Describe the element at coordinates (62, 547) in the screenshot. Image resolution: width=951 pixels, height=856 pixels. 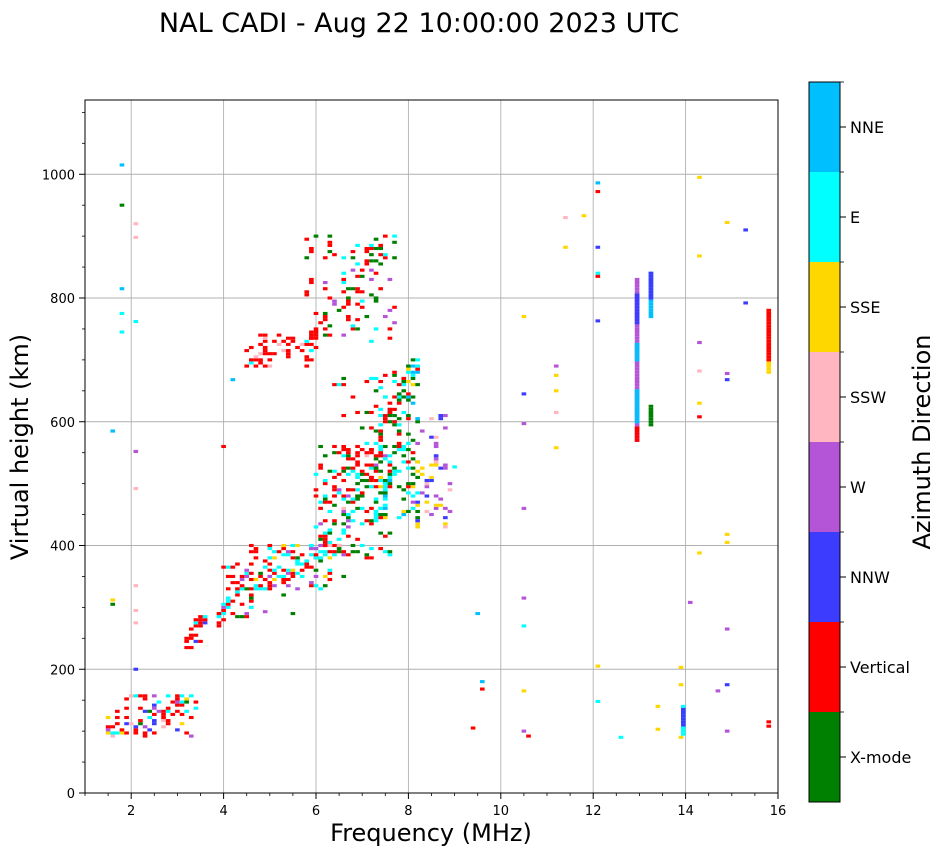
I see `y-tick-label: 400` at that location.